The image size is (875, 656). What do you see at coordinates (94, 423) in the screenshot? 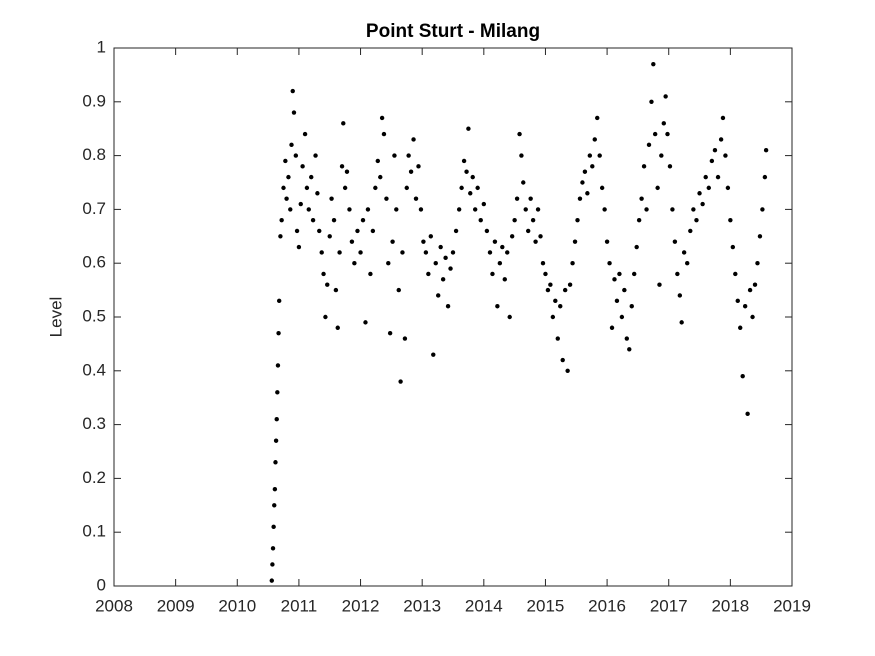
I see `y-tick-label: 0.3` at bounding box center [94, 423].